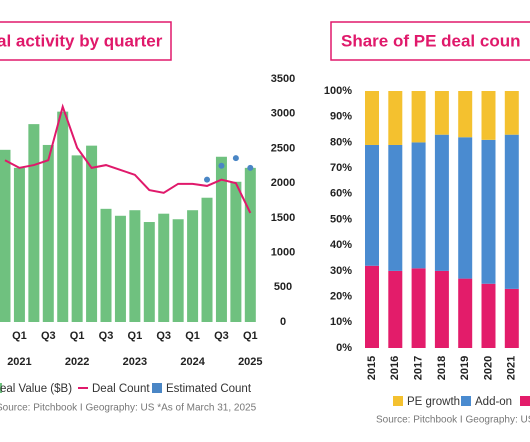  Describe the element at coordinates (442, 368) in the screenshot. I see `x-tick-label: 2018` at that location.